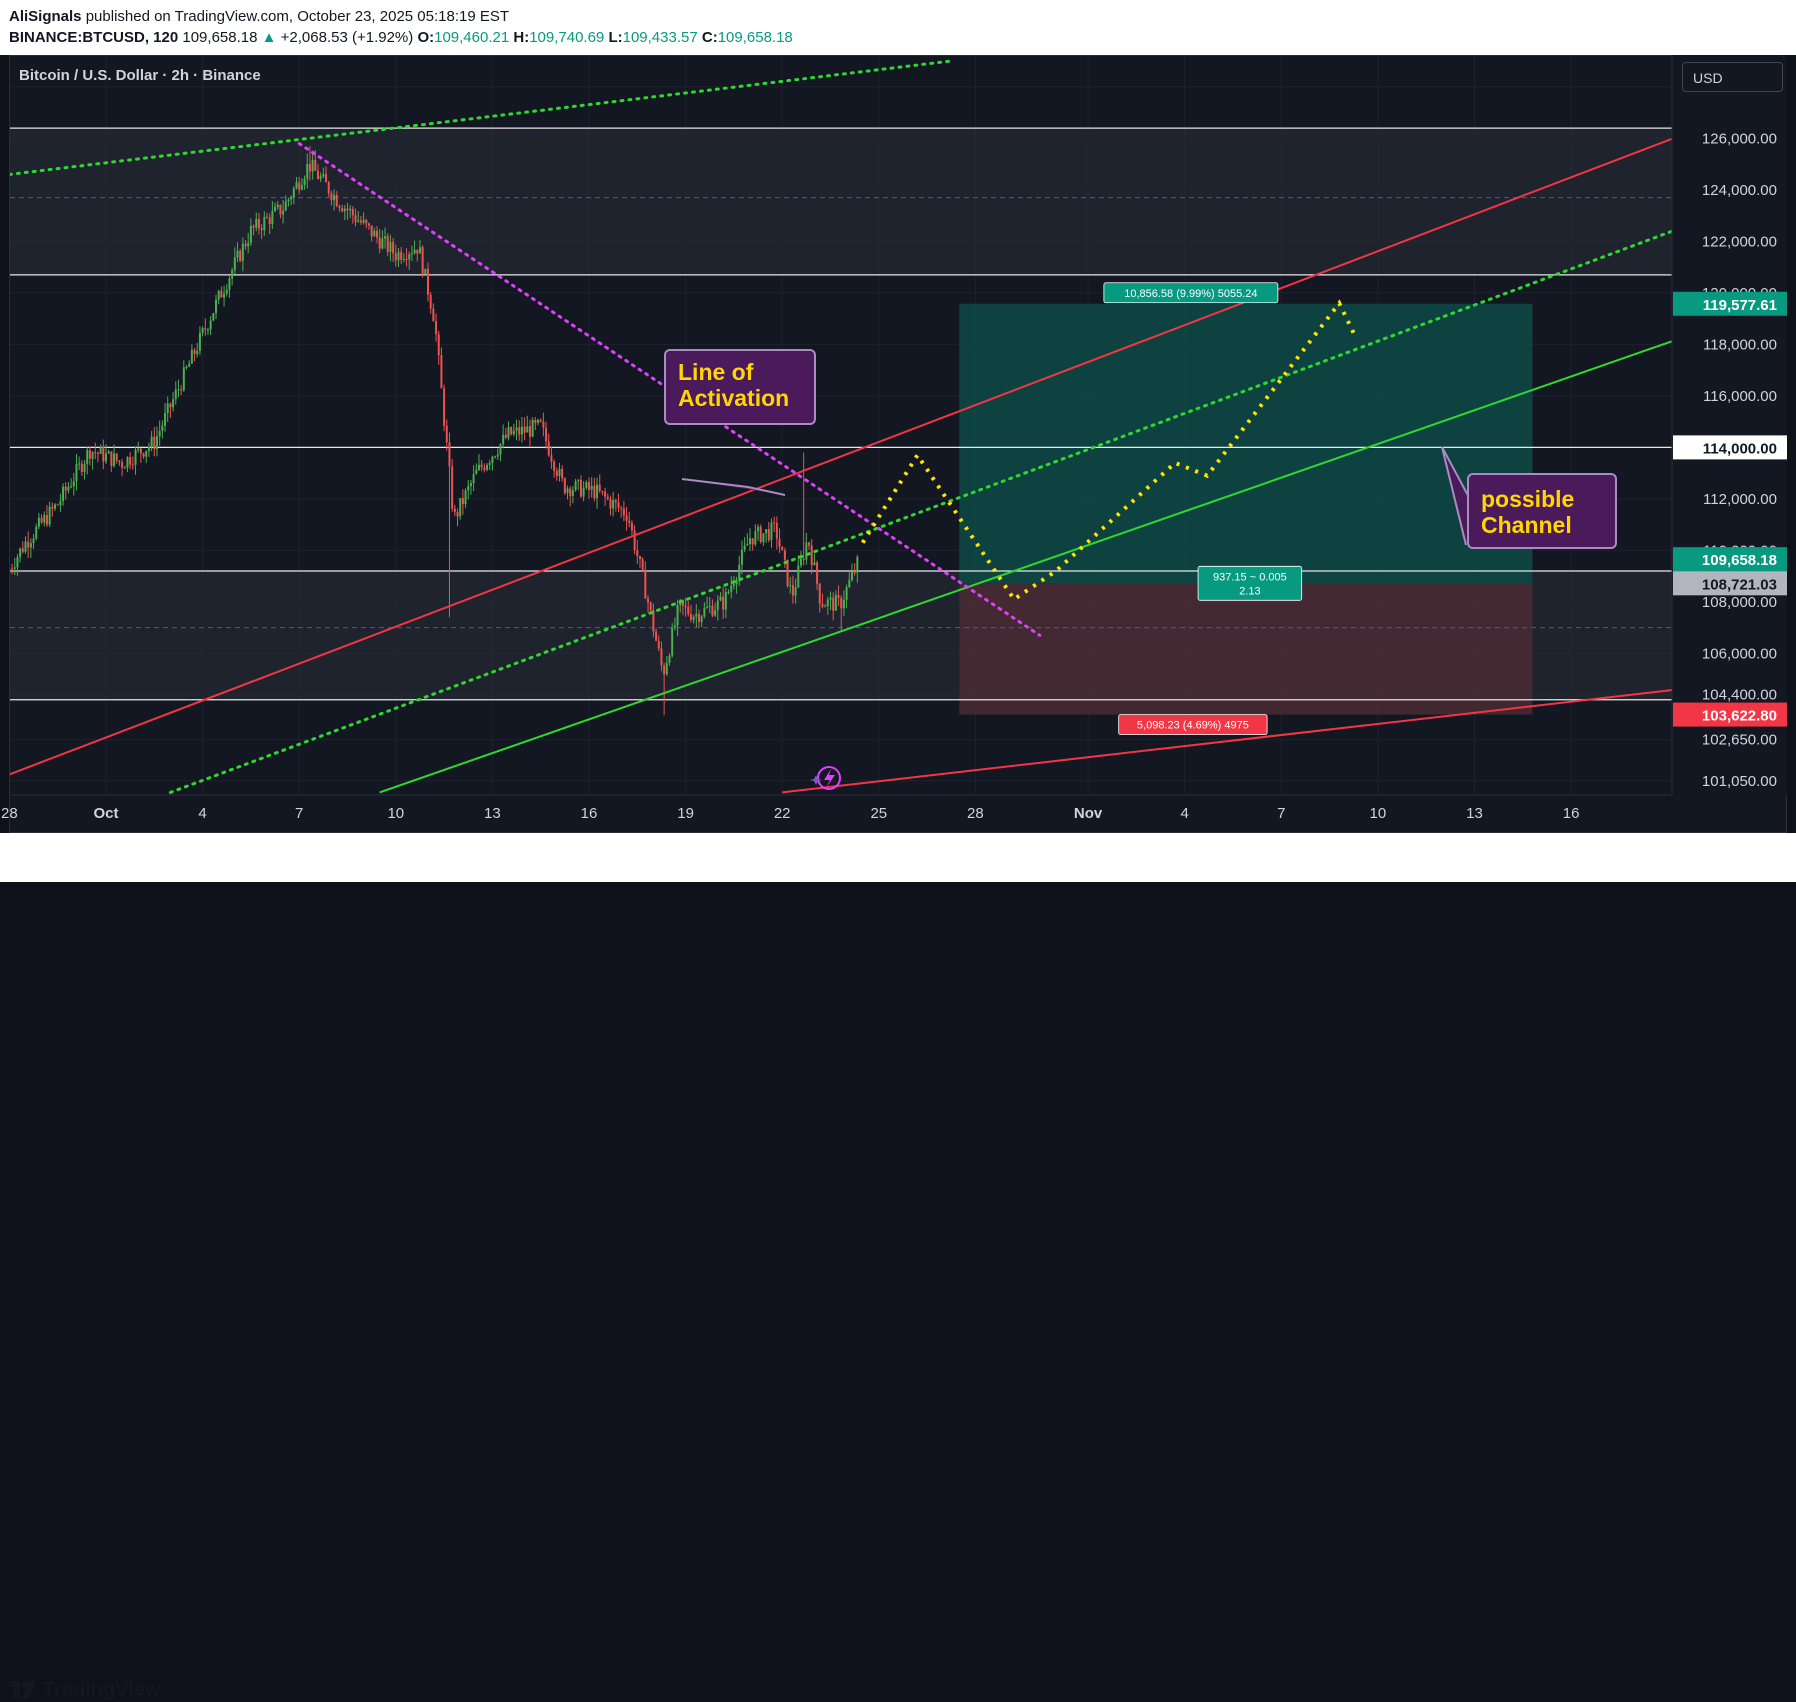 This screenshot has width=1796, height=1702. What do you see at coordinates (1193, 724) in the screenshot?
I see `stop-label-box` at bounding box center [1193, 724].